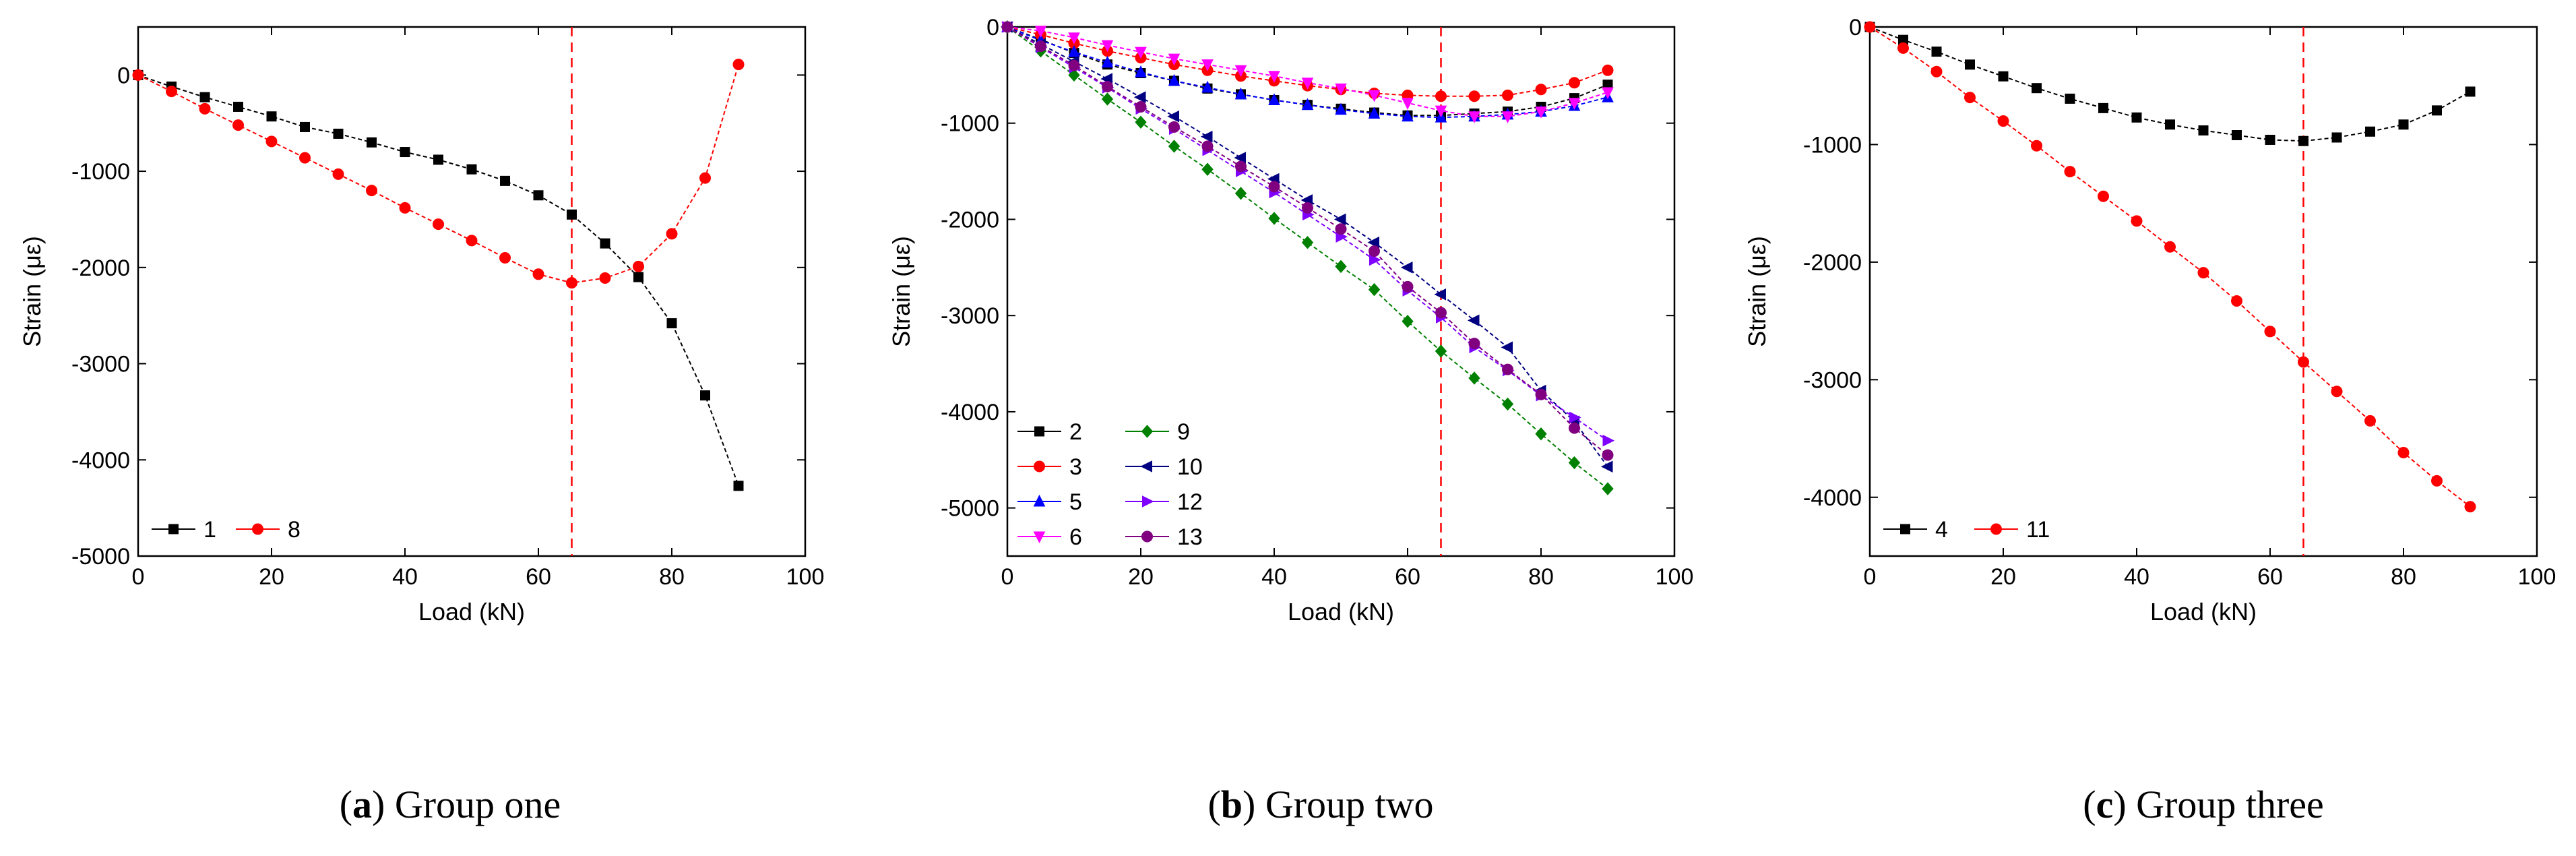  What do you see at coordinates (1049, 537) in the screenshot?
I see `legend-item: 6` at bounding box center [1049, 537].